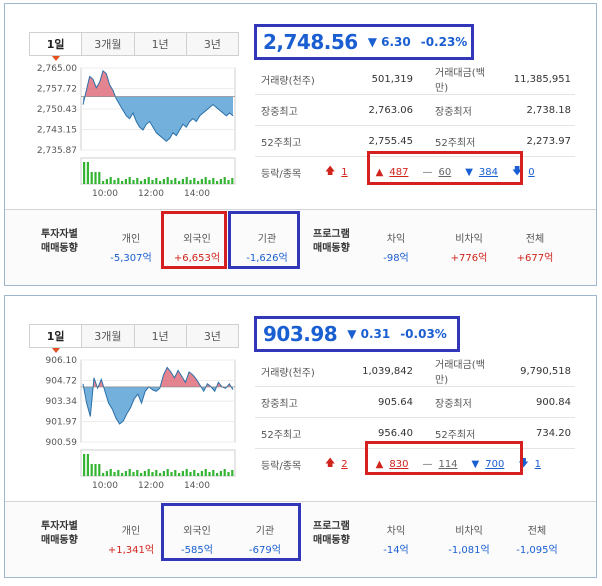  Describe the element at coordinates (437, 172) in the screenshot. I see `flat-count: —60` at that location.